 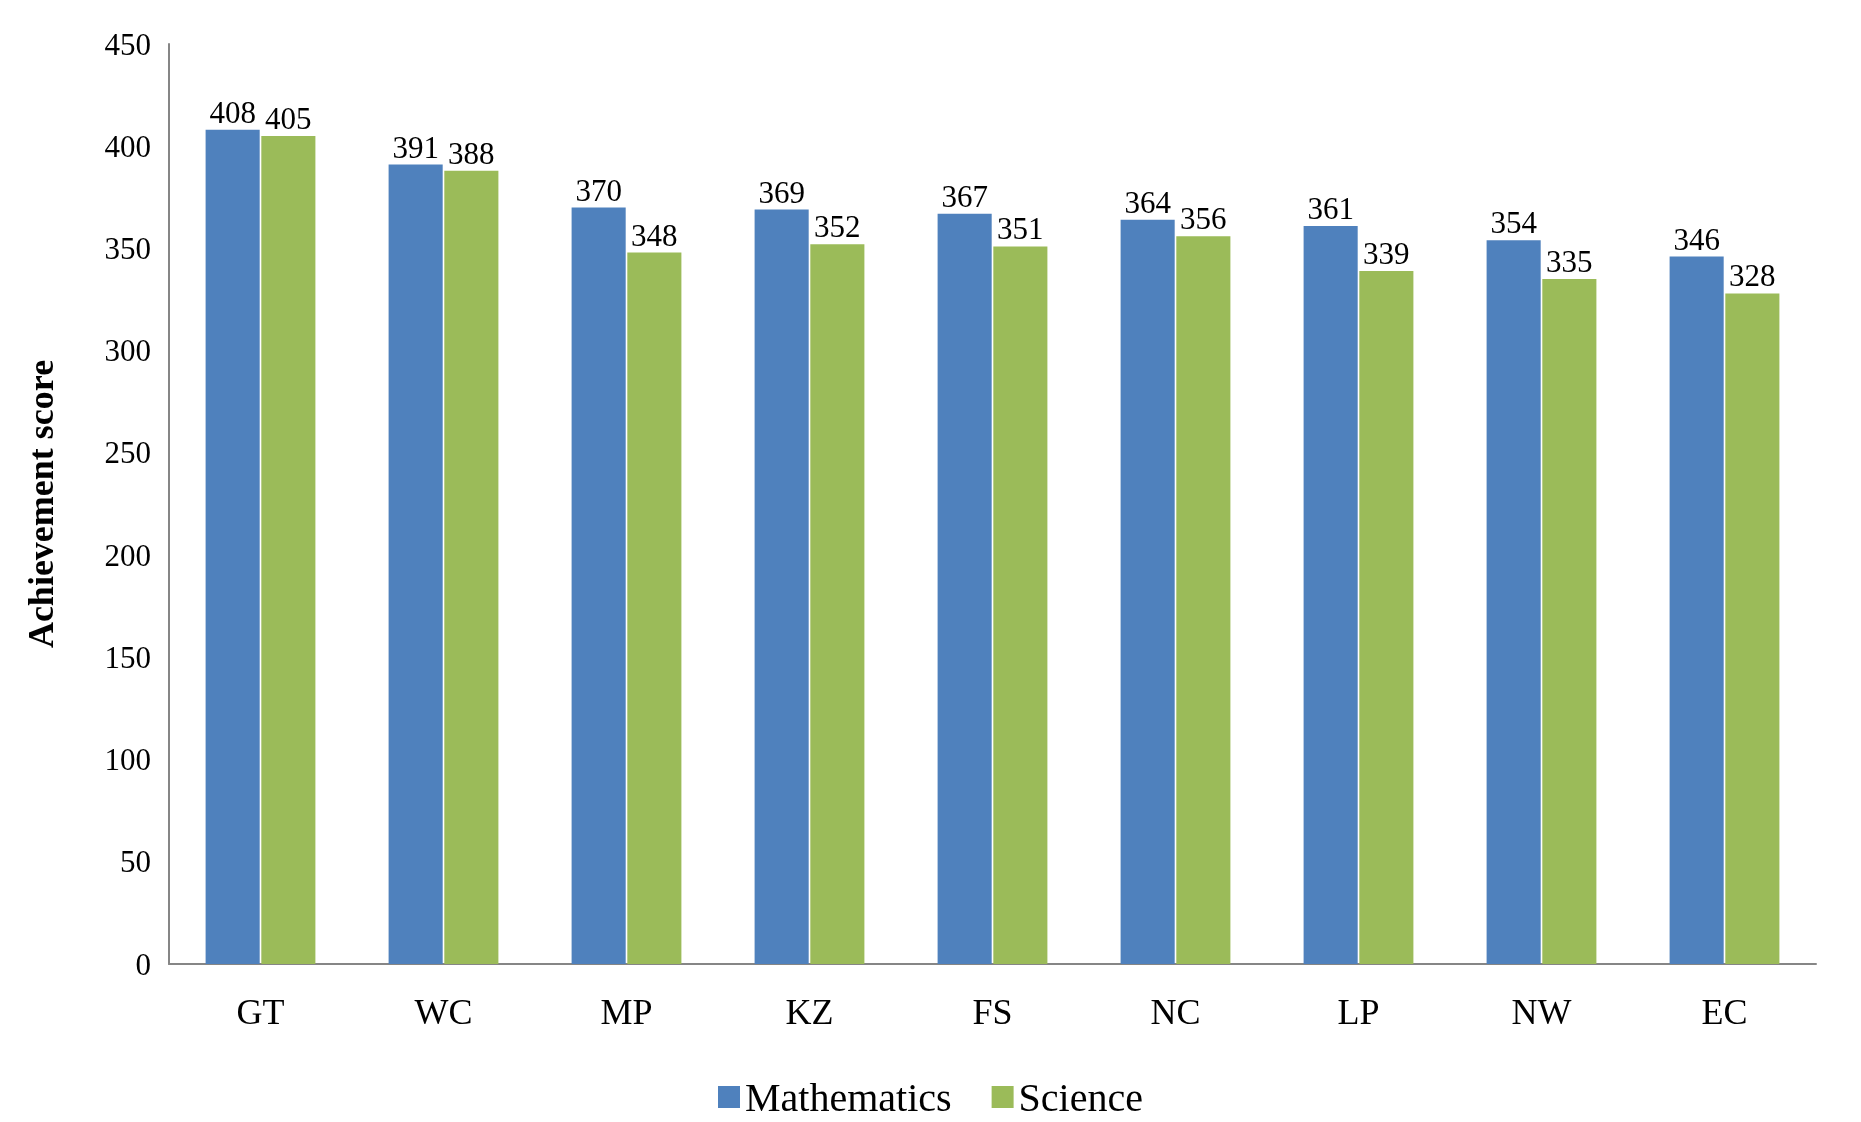 What do you see at coordinates (1203, 219) in the screenshot?
I see `data-label: 356` at bounding box center [1203, 219].